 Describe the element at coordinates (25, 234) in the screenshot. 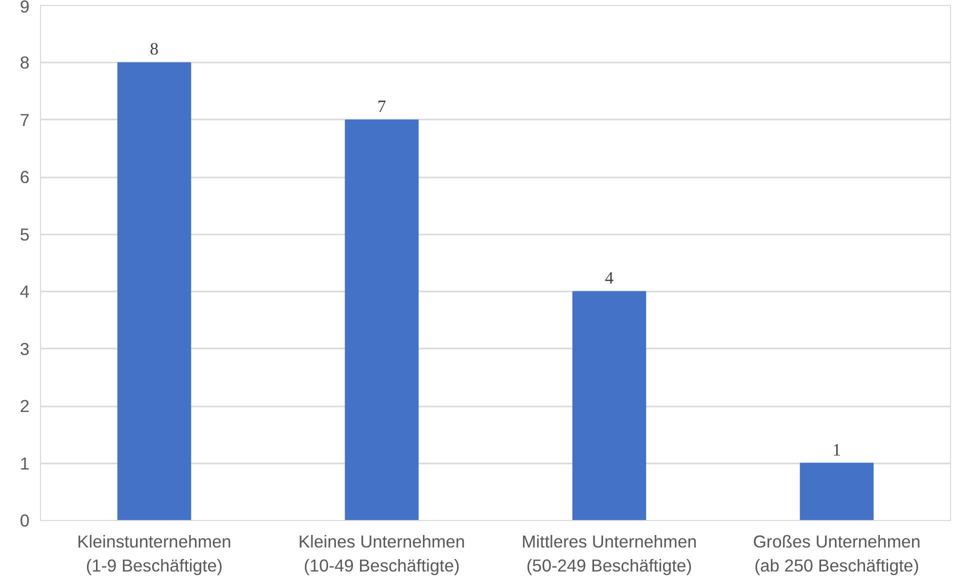

I see `y-tick-label: 5` at that location.